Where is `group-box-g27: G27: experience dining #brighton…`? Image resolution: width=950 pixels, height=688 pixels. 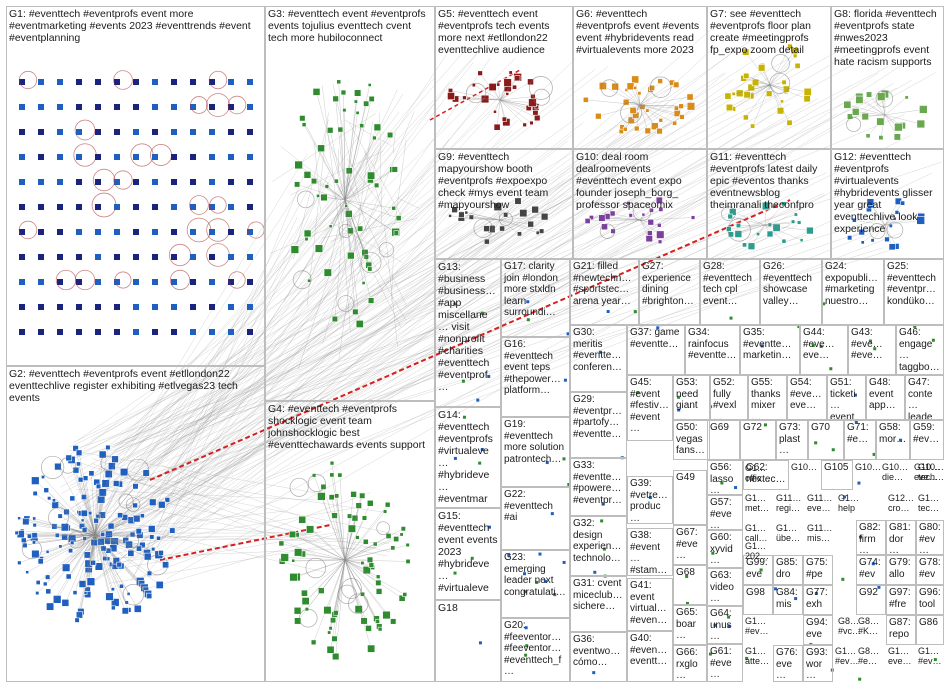 group-box-g27: G27: experience dining #brighton… is located at coordinates (669, 292).